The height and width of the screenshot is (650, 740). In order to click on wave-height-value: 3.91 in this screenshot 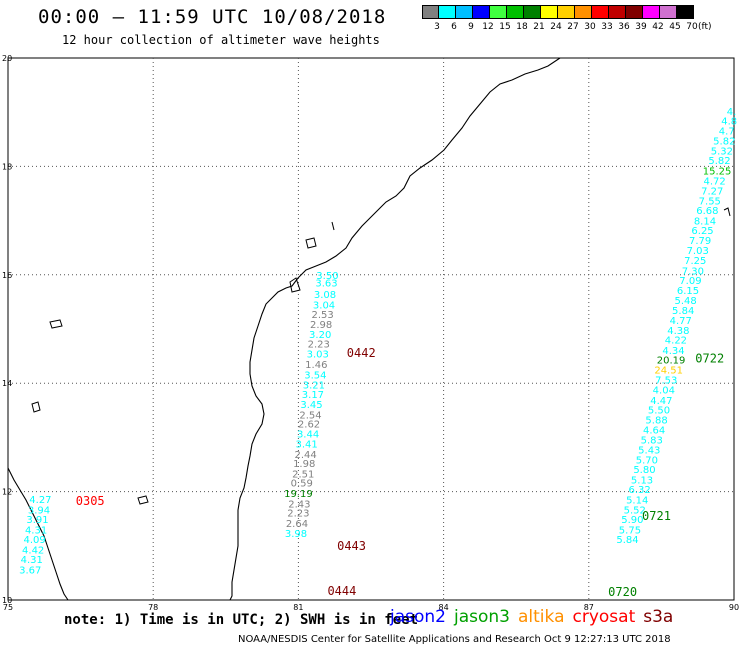, I will do `click(37, 520)`.